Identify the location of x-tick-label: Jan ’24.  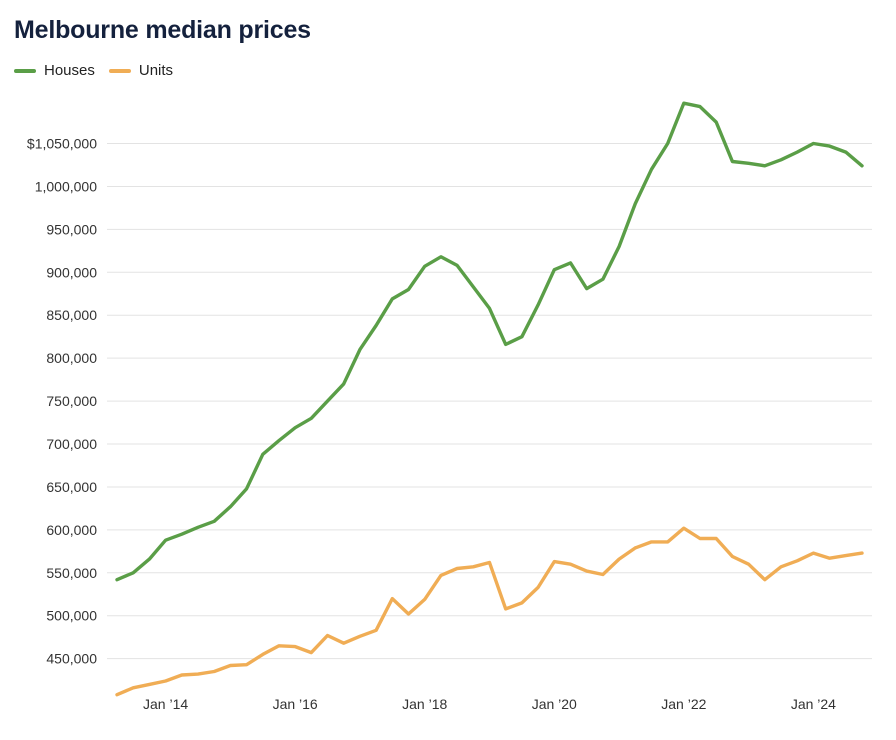
(813, 704).